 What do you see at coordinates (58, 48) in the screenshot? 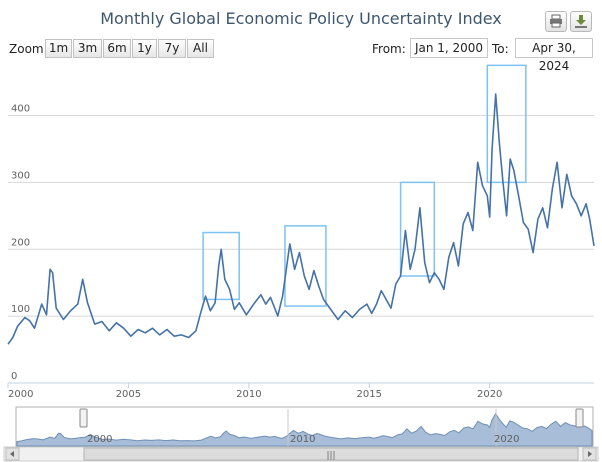
I see `zoom-1m-button: 1m` at bounding box center [58, 48].